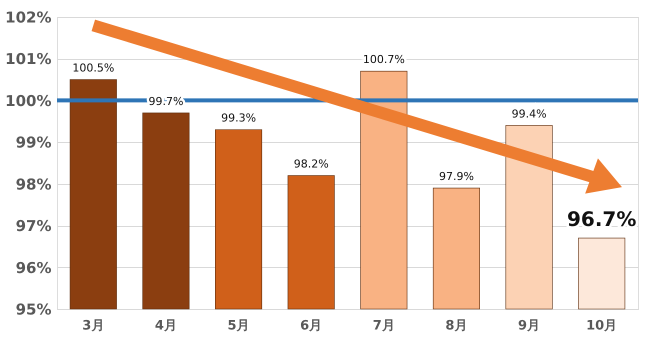  I want to click on x-tick-label: 7月, so click(383, 326).